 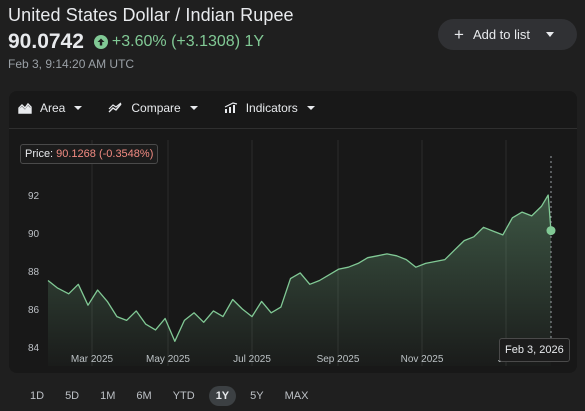 I want to click on price-change: +3.60% (+3.1308) 1Y, so click(x=188, y=41).